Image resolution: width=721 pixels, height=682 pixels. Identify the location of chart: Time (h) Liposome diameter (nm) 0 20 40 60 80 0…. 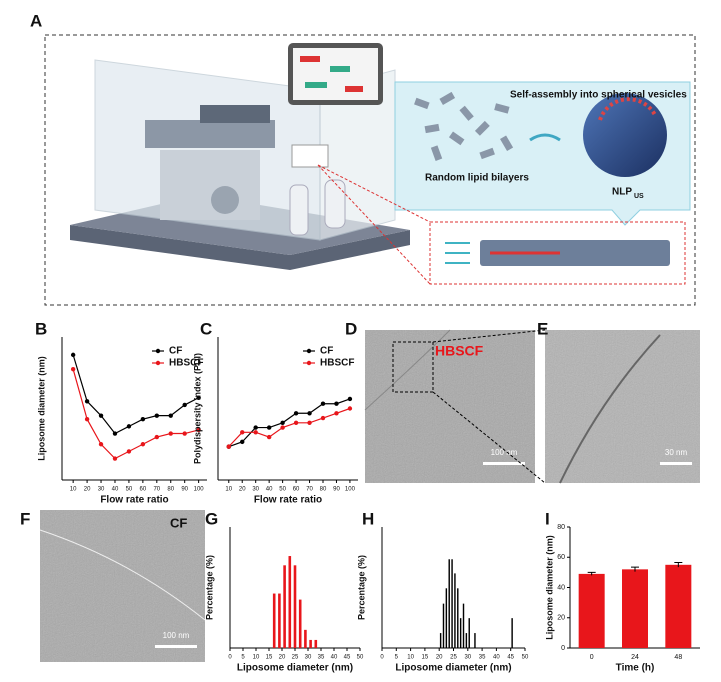
(622, 599).